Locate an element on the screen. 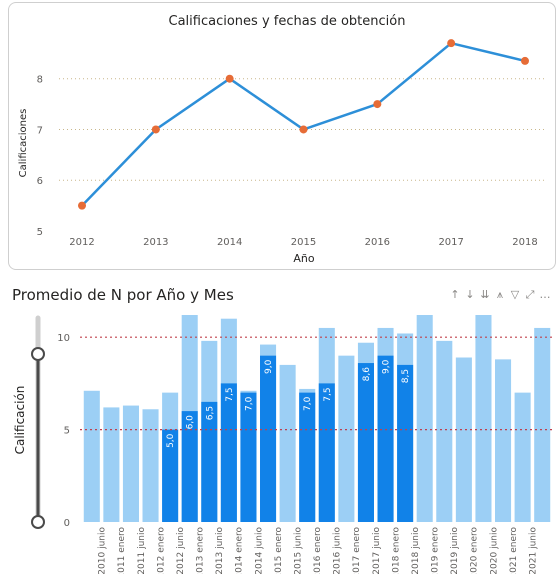 The height and width of the screenshot is (574, 557). x-tick-label: 2012 junio is located at coordinates (181, 550).